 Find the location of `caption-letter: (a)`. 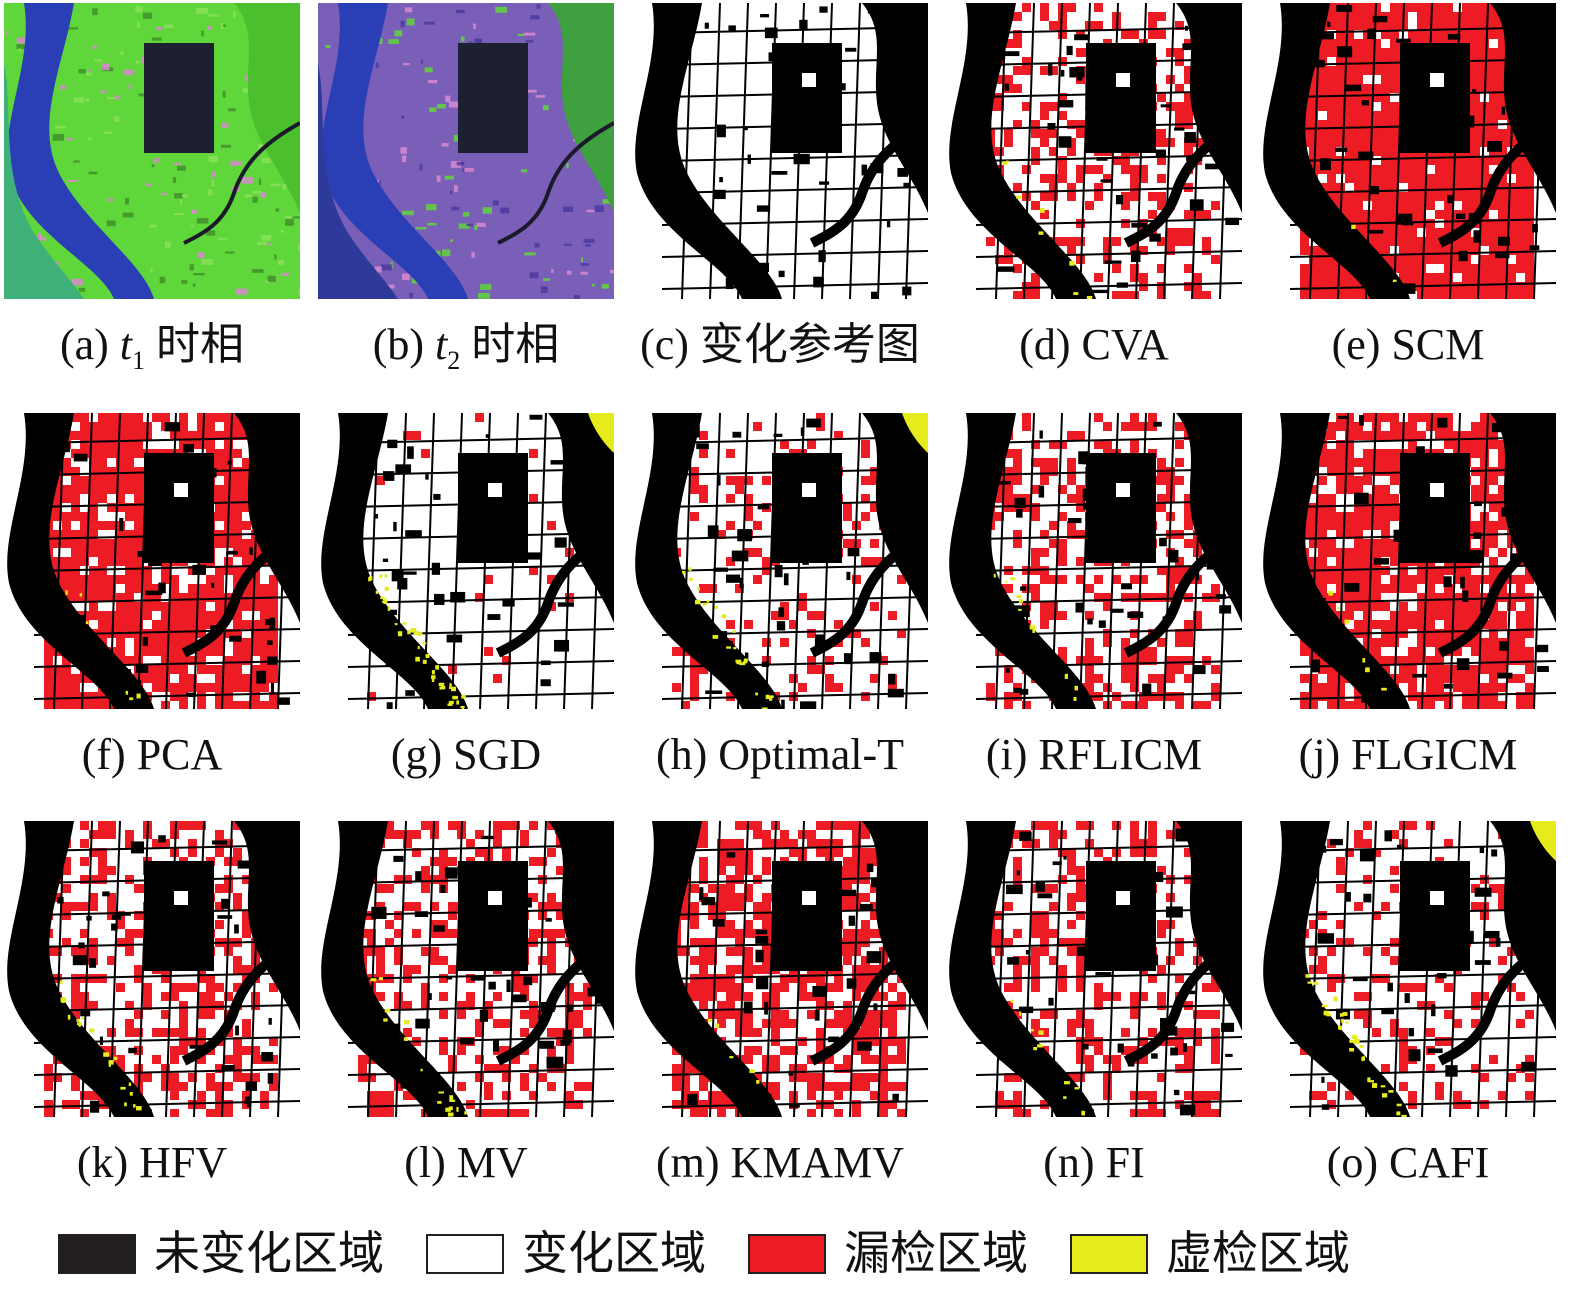

caption-letter: (a) is located at coordinates (84, 344).